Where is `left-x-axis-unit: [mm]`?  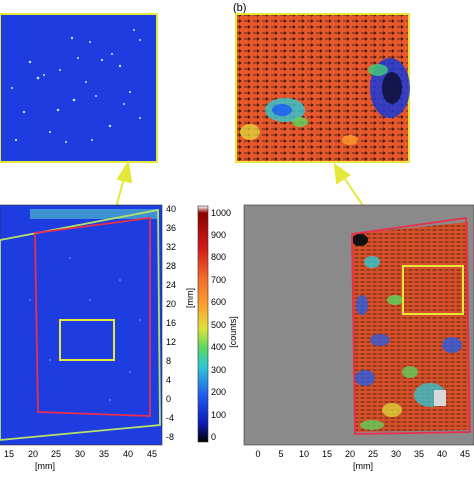 left-x-axis-unit: [mm] is located at coordinates (45, 466).